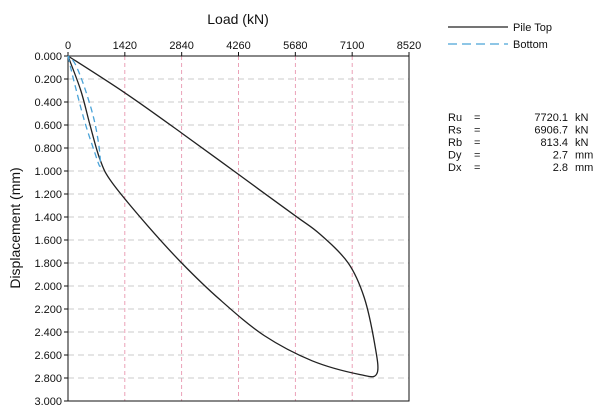  What do you see at coordinates (352, 46) in the screenshot?
I see `x-tick-label: 7100` at bounding box center [352, 46].